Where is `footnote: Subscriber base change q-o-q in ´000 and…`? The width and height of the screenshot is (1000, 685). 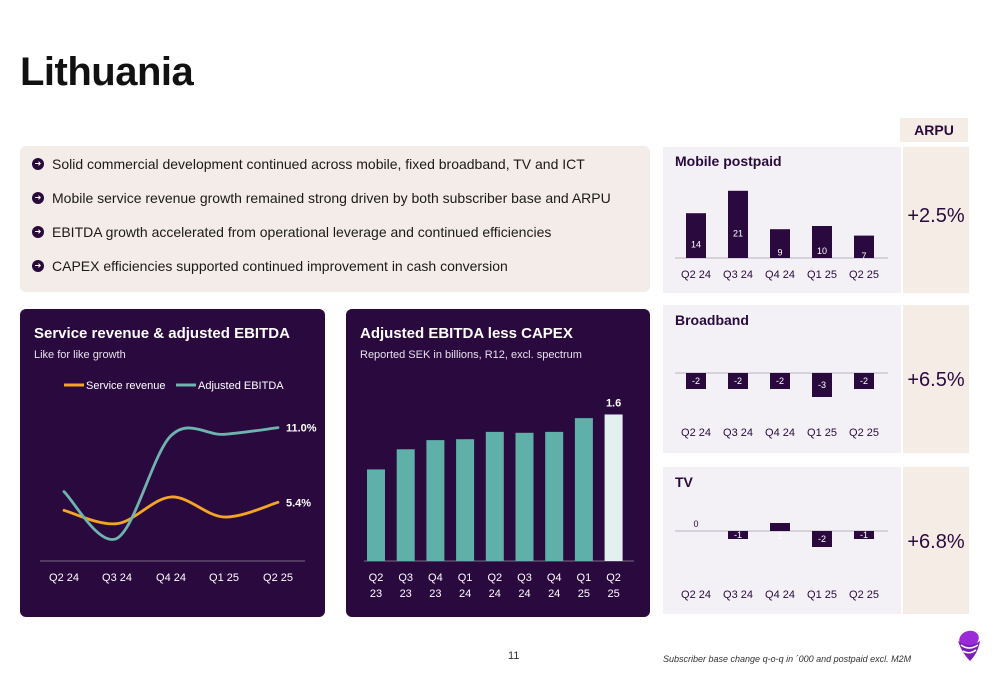
footnote: Subscriber base change q-o-q in ´000 and… is located at coordinates (787, 659).